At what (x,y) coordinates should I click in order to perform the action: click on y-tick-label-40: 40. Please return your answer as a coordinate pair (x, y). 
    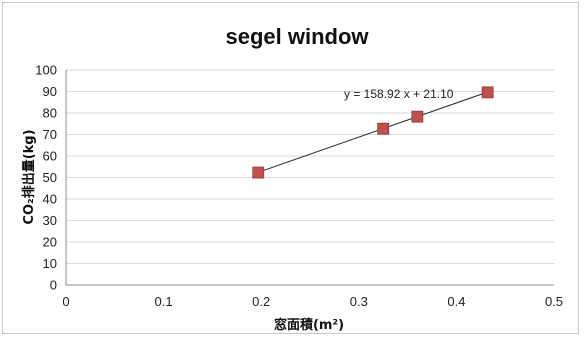
    Looking at the image, I should click on (50, 199).